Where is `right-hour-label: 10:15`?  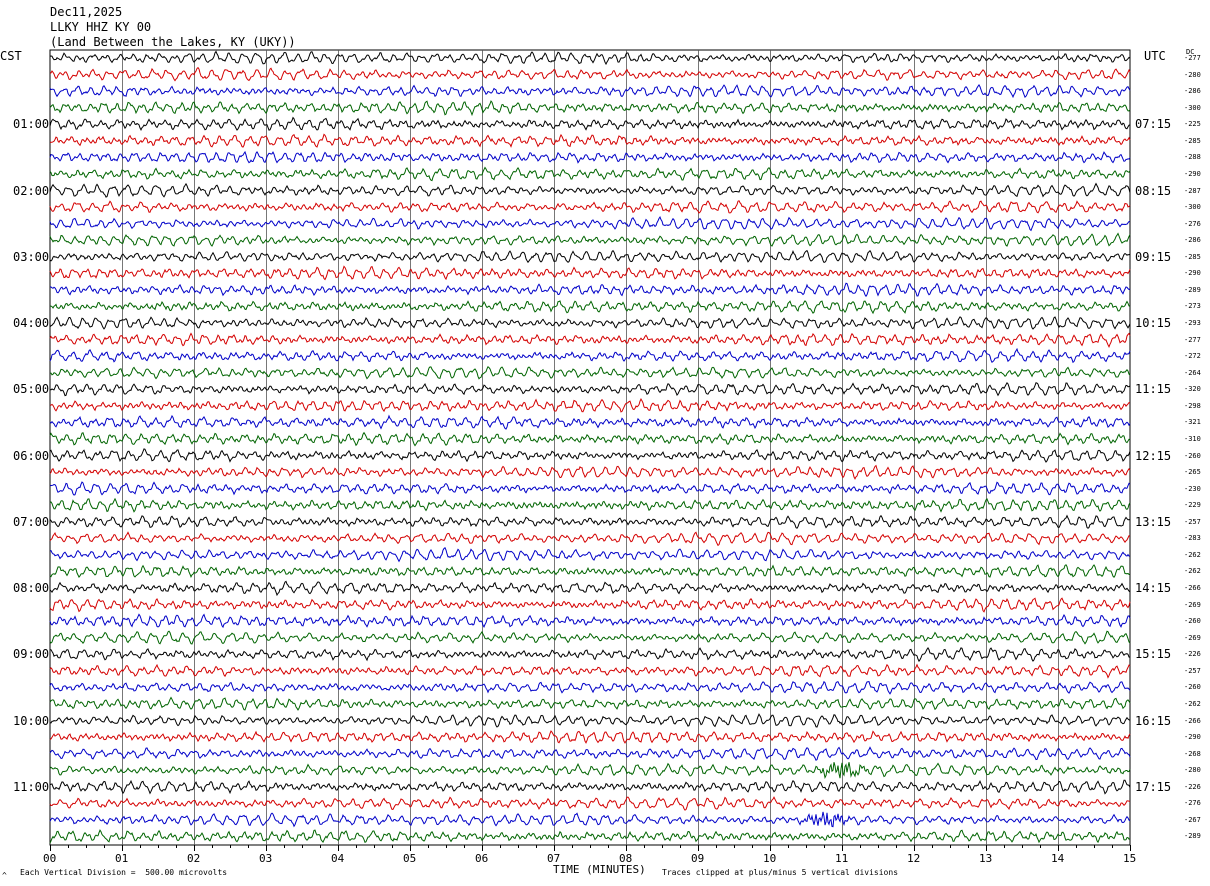 right-hour-label: 10:15 is located at coordinates (1153, 323).